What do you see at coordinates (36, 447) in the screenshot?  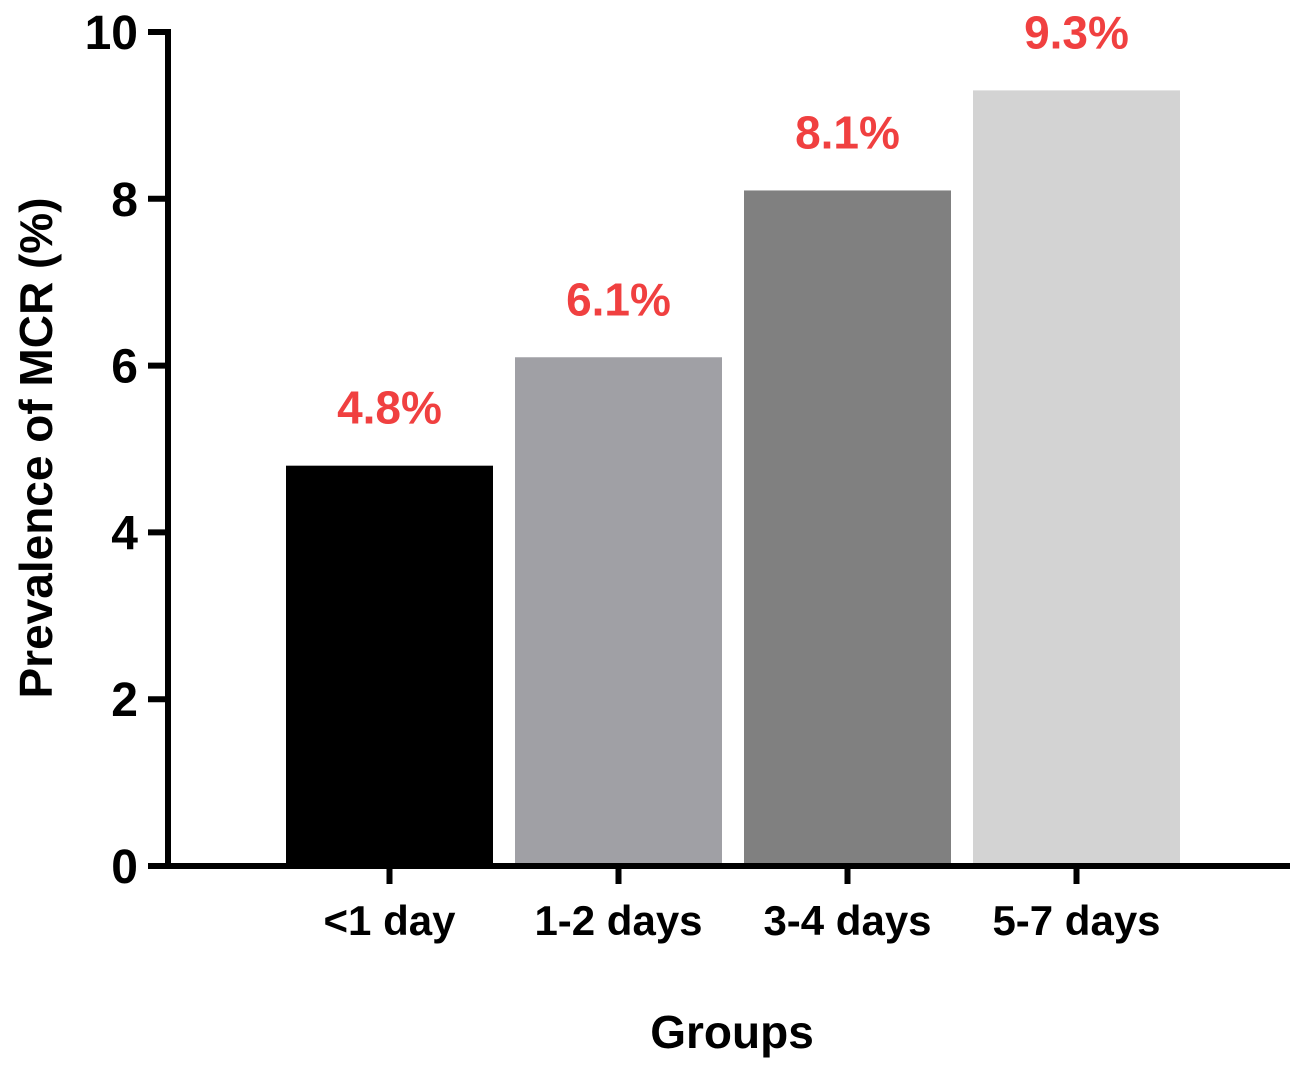 I see `y-axis-title: Prevalence of MCR (%)` at bounding box center [36, 447].